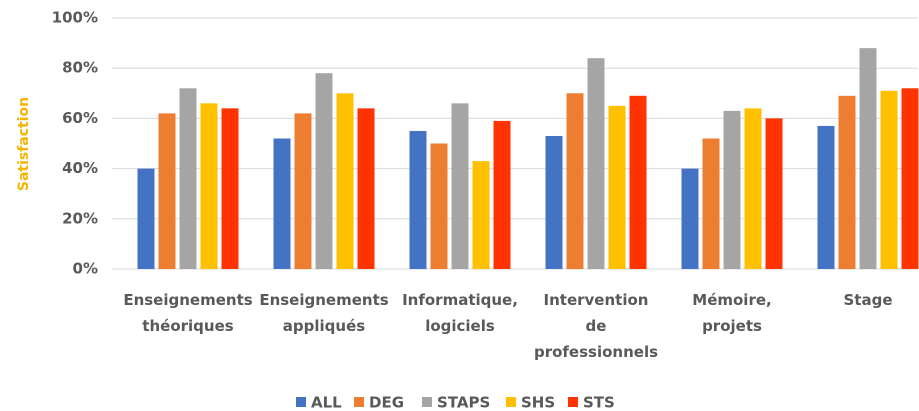 Image resolution: width=919 pixels, height=411 pixels. What do you see at coordinates (80, 118) in the screenshot?
I see `y-tick-label: 60%` at bounding box center [80, 118].